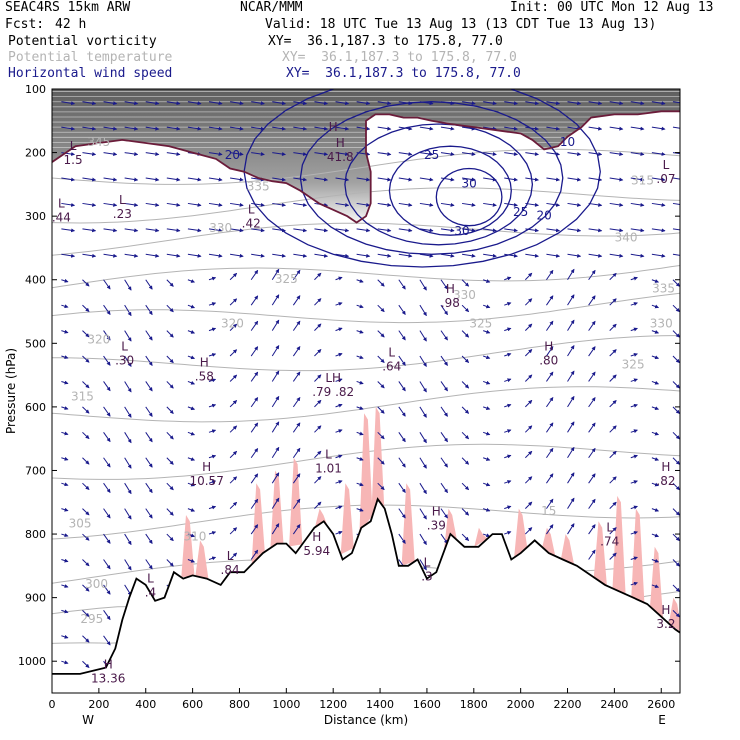  I want to click on humidity-patch, so click(258, 524).